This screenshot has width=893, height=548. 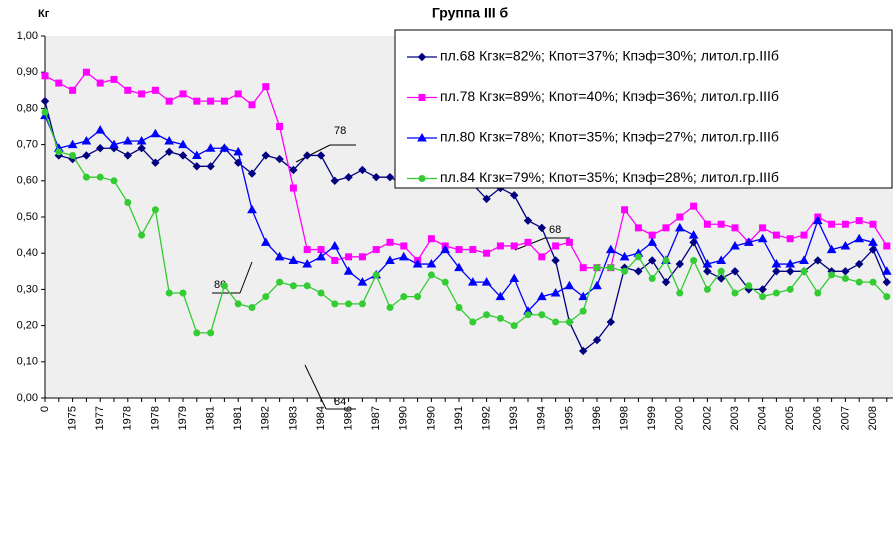 What do you see at coordinates (459, 418) in the screenshot?
I see `x-tick-label: 1991` at bounding box center [459, 418].